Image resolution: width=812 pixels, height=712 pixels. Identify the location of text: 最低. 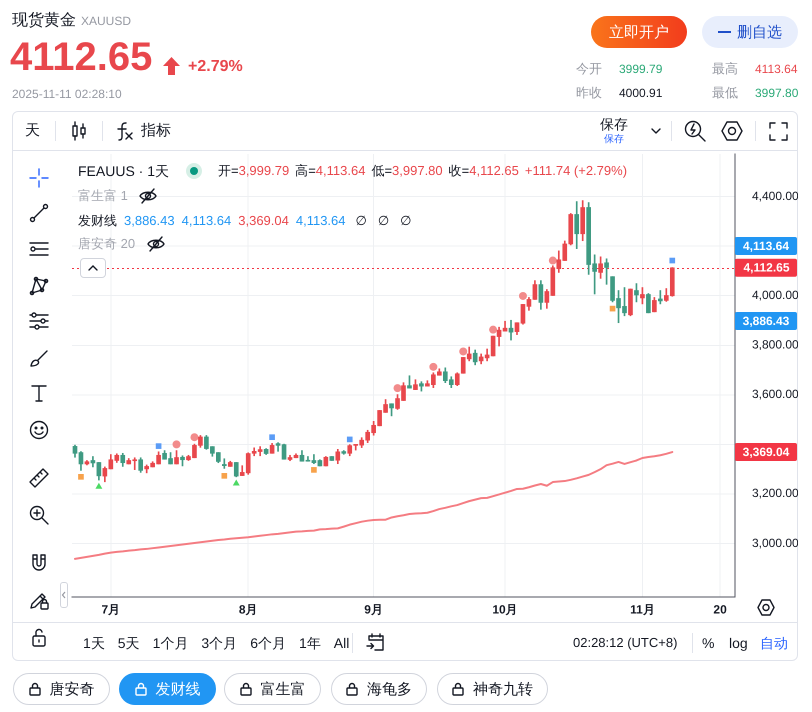
(725, 93).